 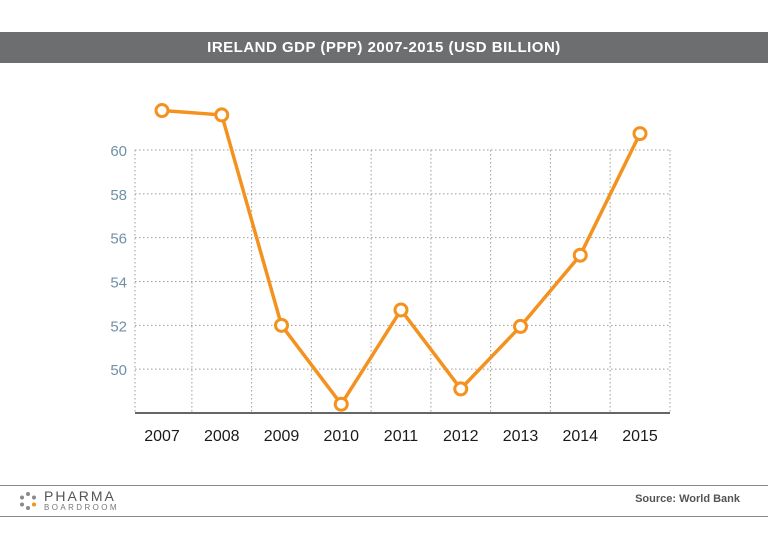 What do you see at coordinates (118, 239) in the screenshot?
I see `y-tick-label: 56` at bounding box center [118, 239].